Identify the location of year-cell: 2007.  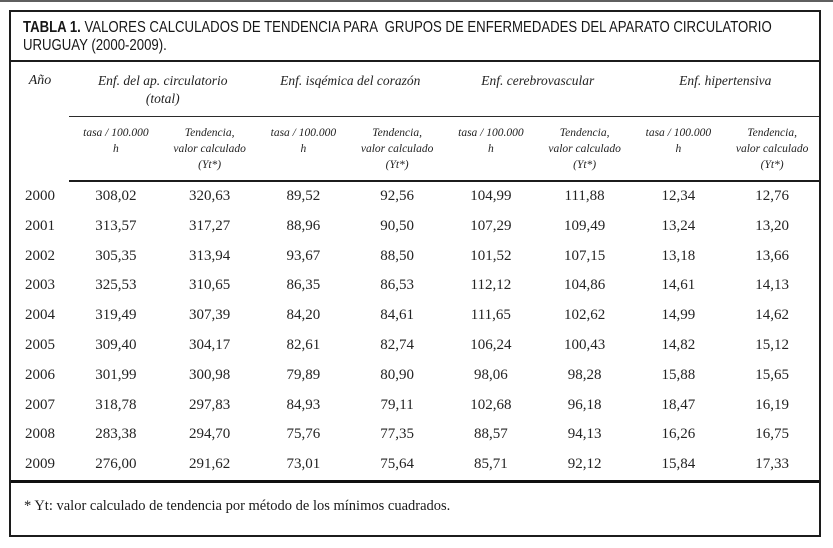
(40, 404).